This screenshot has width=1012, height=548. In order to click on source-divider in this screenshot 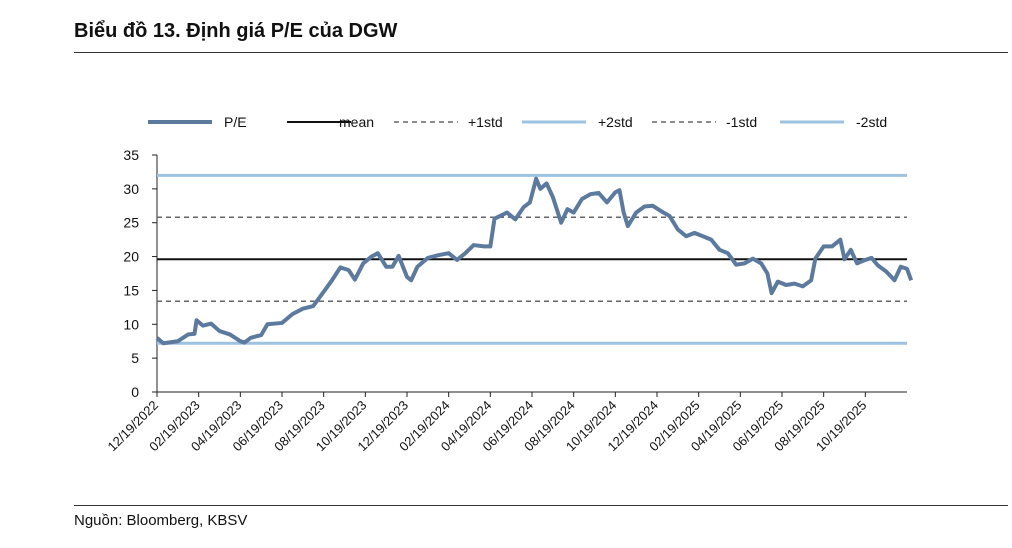, I will do `click(541, 505)`.